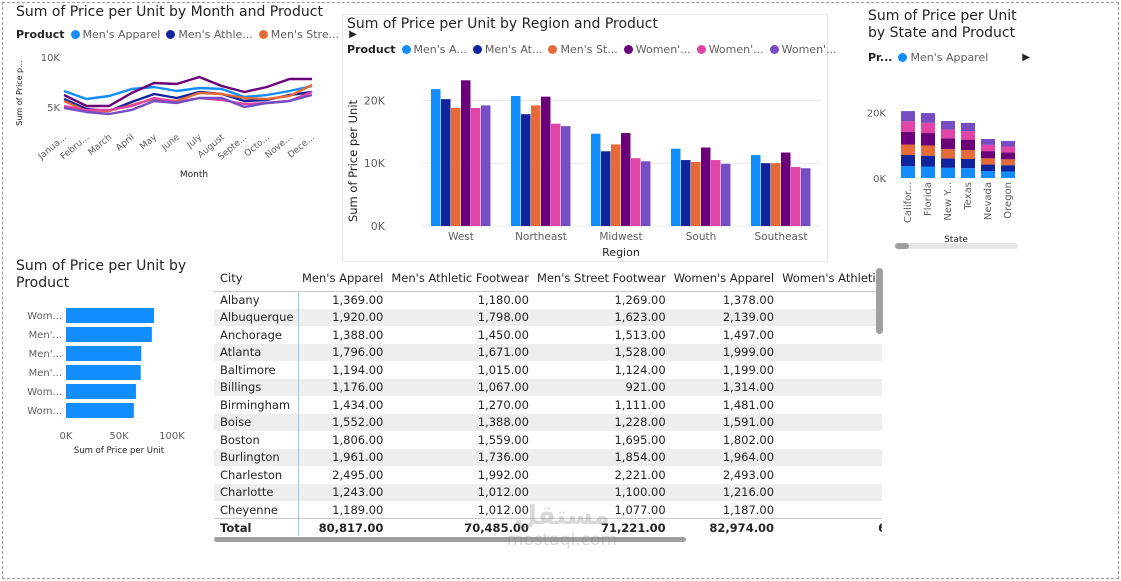 The image size is (1121, 581). Describe the element at coordinates (503, 509) in the screenshot. I see `value-cell: 1,012.00` at that location.